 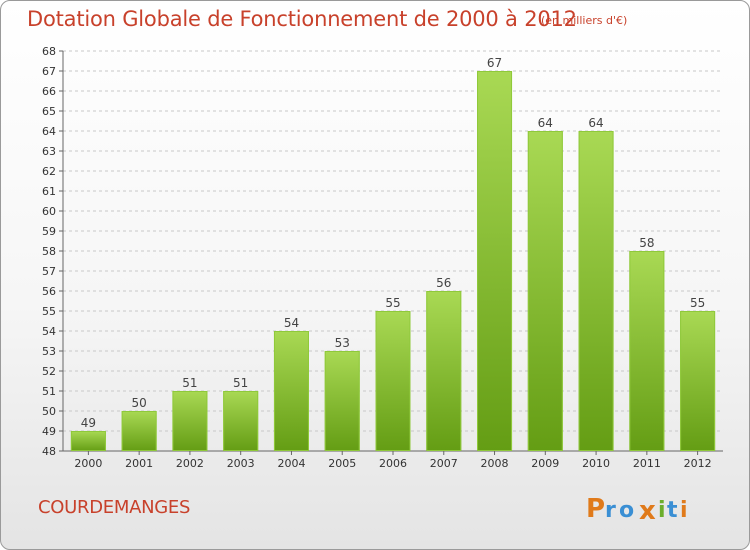 What do you see at coordinates (49, 51) in the screenshot?
I see `y-tick-label: 68` at bounding box center [49, 51].